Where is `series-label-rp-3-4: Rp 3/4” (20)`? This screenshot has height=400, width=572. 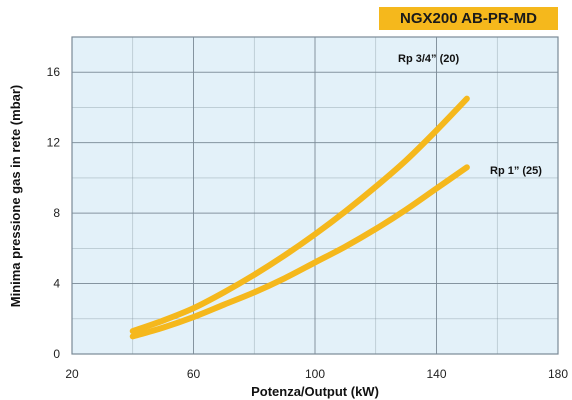 series-label-rp-3-4: Rp 3/4” (20) is located at coordinates (428, 59).